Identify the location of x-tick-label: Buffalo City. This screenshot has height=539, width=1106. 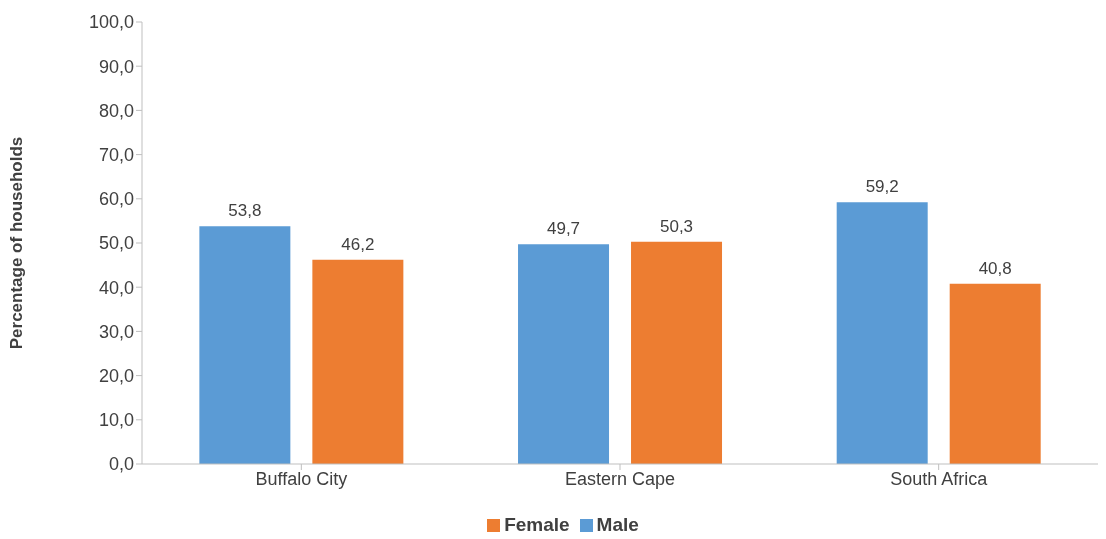
(301, 478).